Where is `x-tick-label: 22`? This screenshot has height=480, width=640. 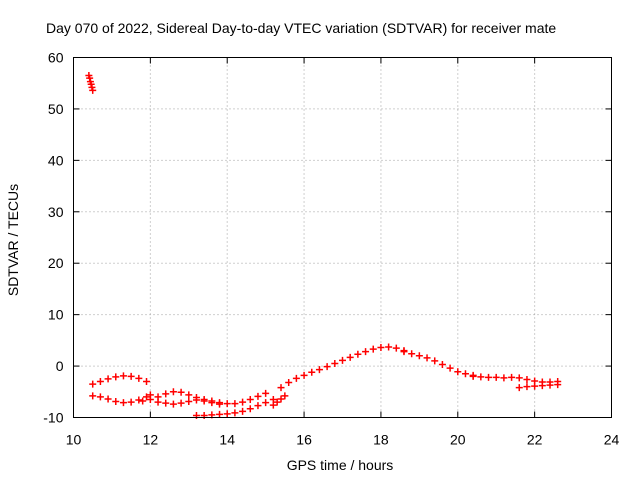 x-tick-label: 22 is located at coordinates (535, 440).